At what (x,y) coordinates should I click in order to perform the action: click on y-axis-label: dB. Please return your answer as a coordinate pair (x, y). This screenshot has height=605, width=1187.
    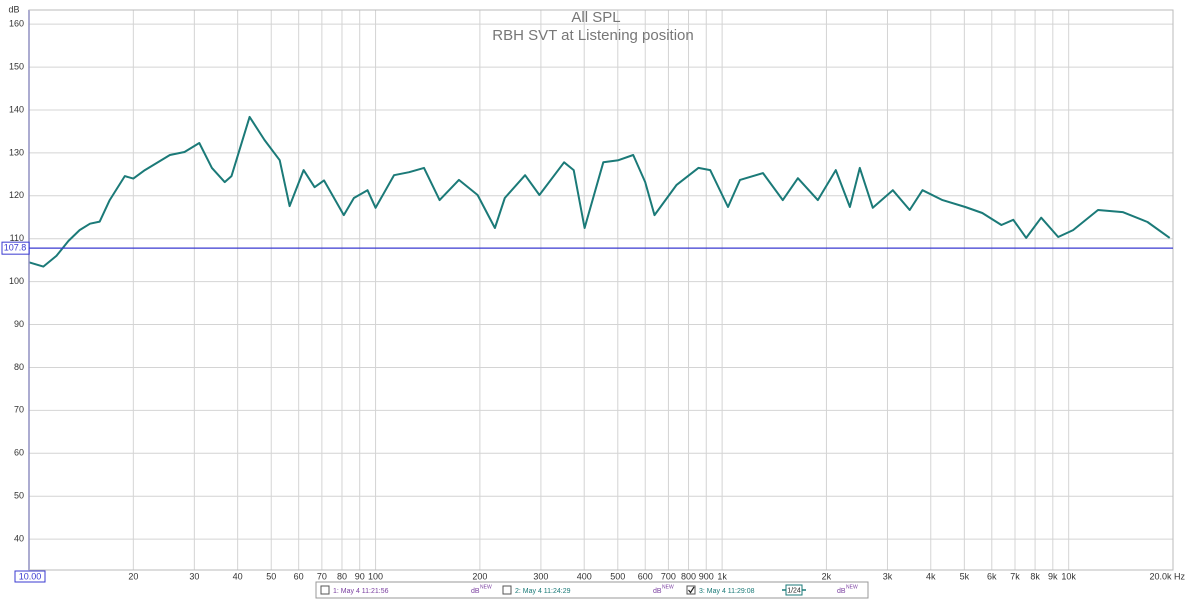
    Looking at the image, I should click on (13, 9).